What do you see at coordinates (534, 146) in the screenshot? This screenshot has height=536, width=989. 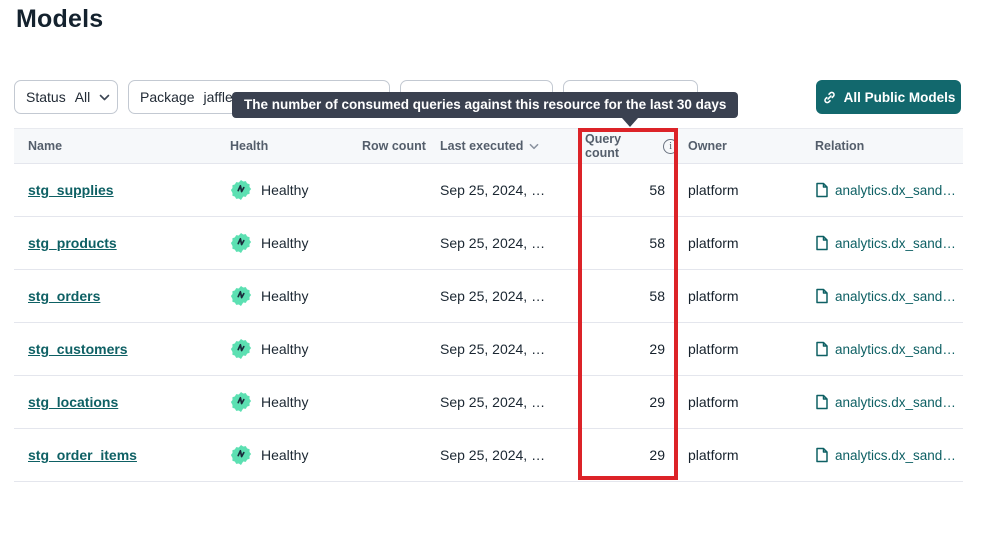 I see `sort-chevron-down-icon` at bounding box center [534, 146].